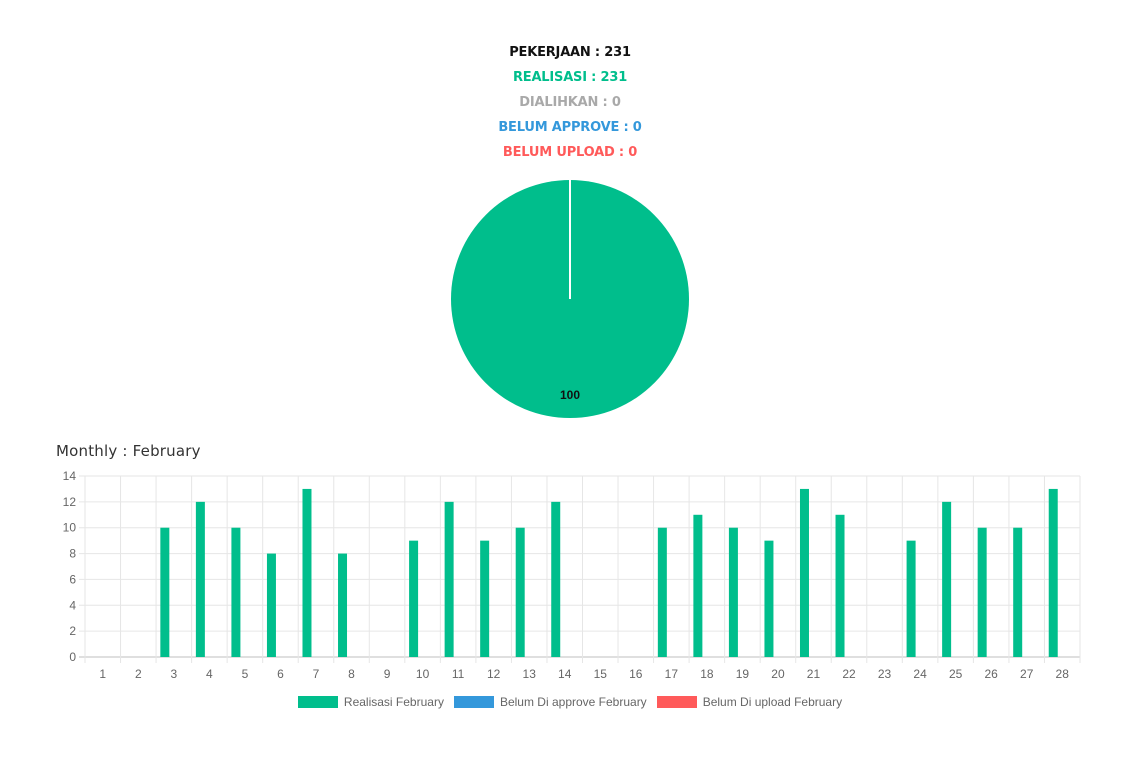 Image resolution: width=1140 pixels, height=764 pixels. What do you see at coordinates (956, 674) in the screenshot?
I see `x-tick-label: 25` at bounding box center [956, 674].